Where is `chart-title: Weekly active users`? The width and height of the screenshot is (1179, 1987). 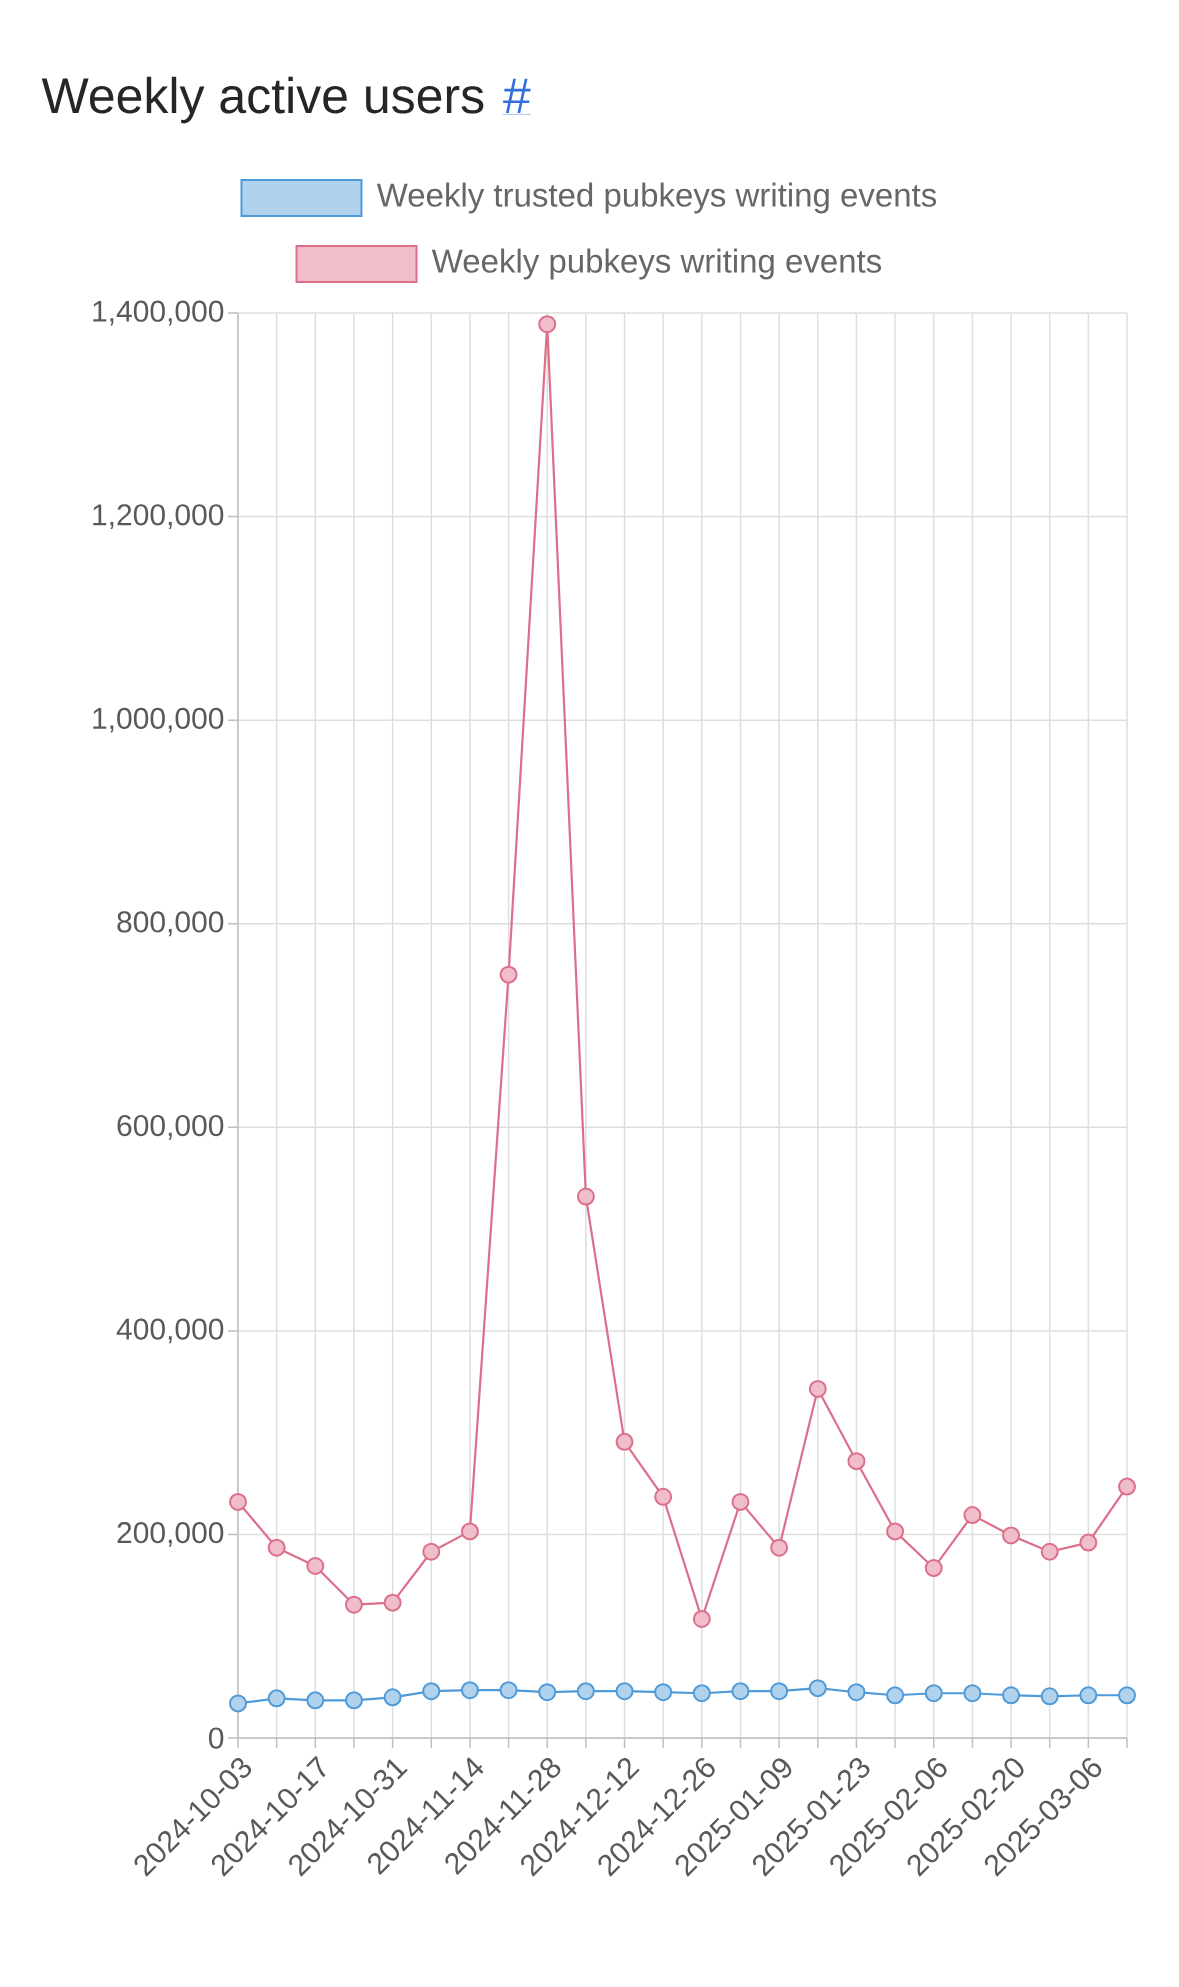 chart-title: Weekly active users is located at coordinates (262, 100).